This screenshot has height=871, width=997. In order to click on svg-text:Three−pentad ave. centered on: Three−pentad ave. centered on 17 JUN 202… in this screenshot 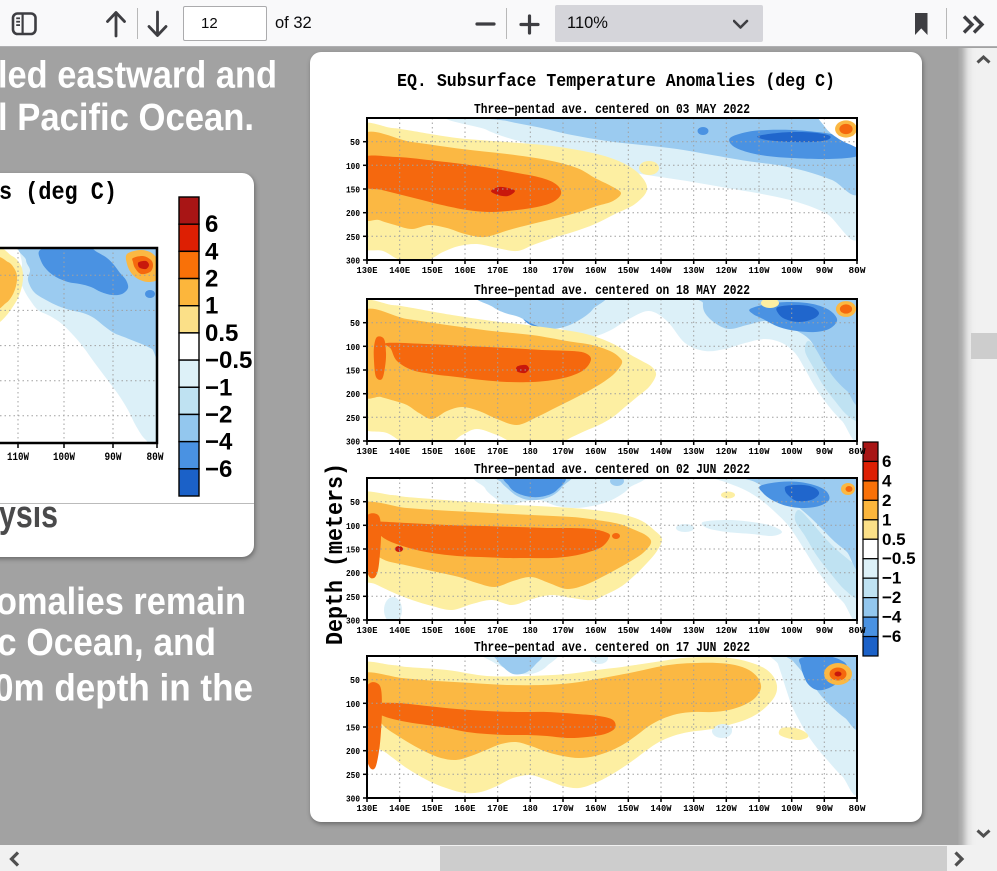, I will do `click(612, 648)`.